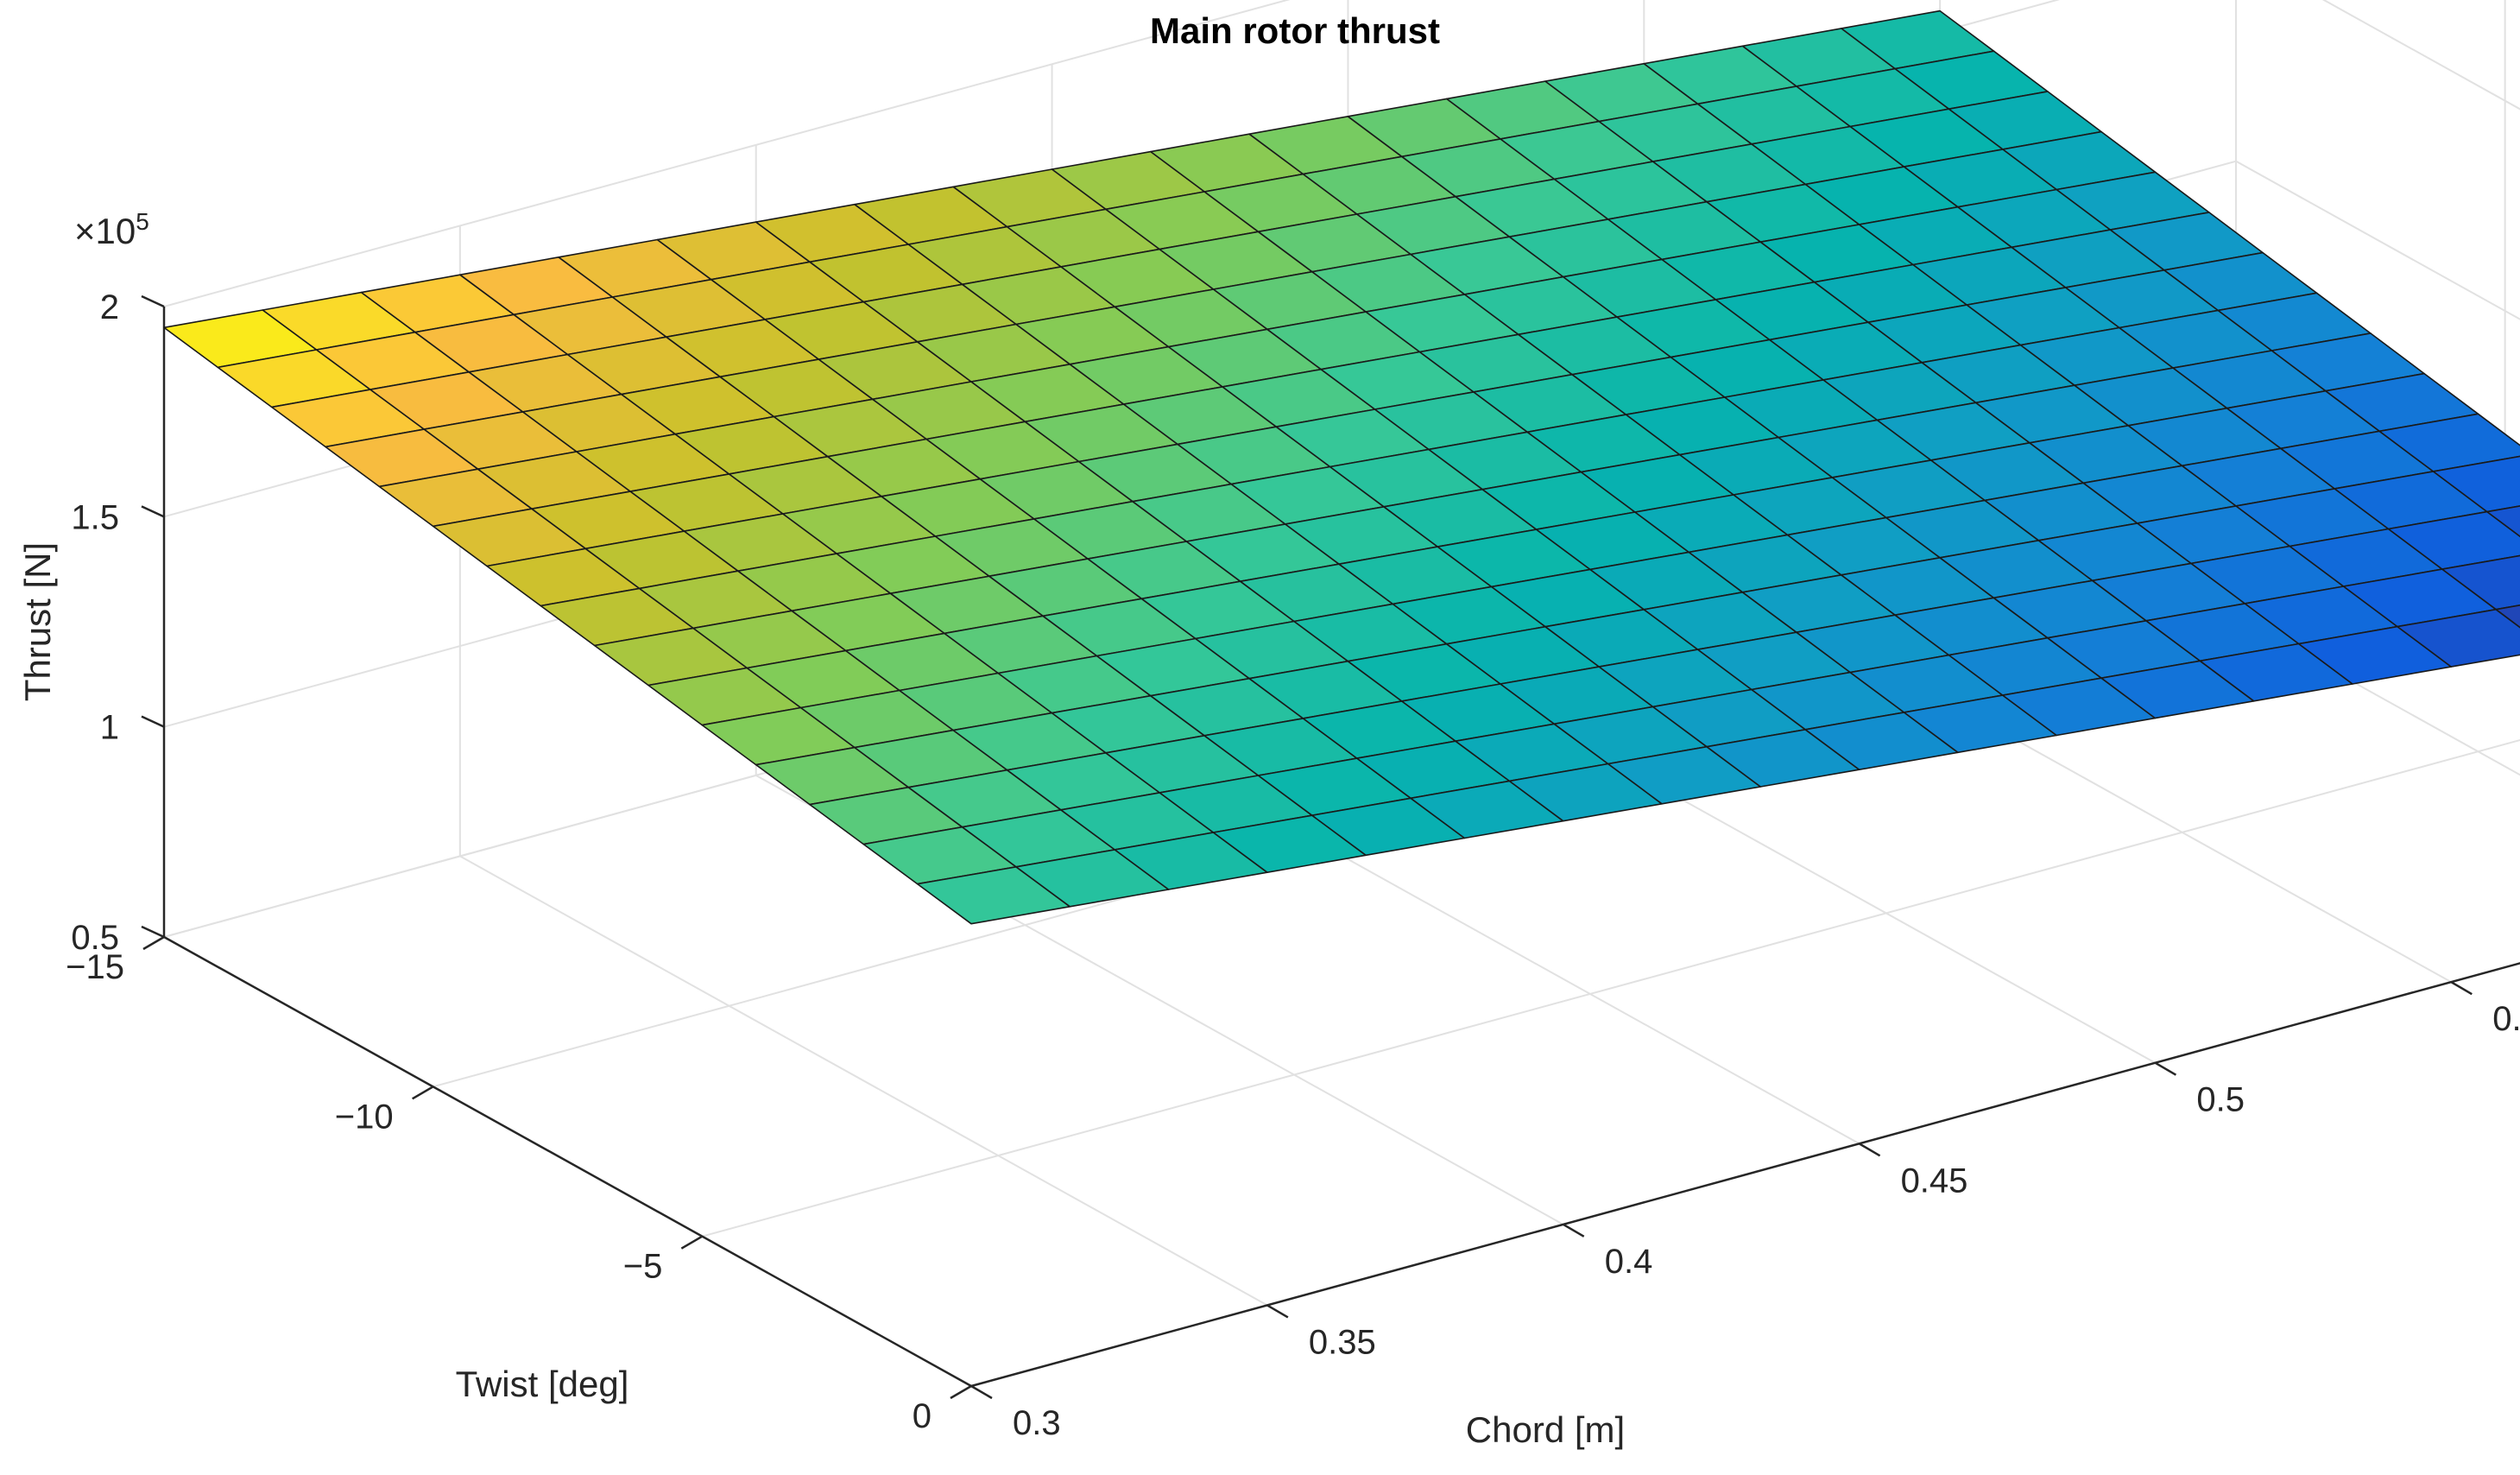 Image resolution: width=2520 pixels, height=1475 pixels. I want to click on x-tick-label: 0.3, so click(1037, 1423).